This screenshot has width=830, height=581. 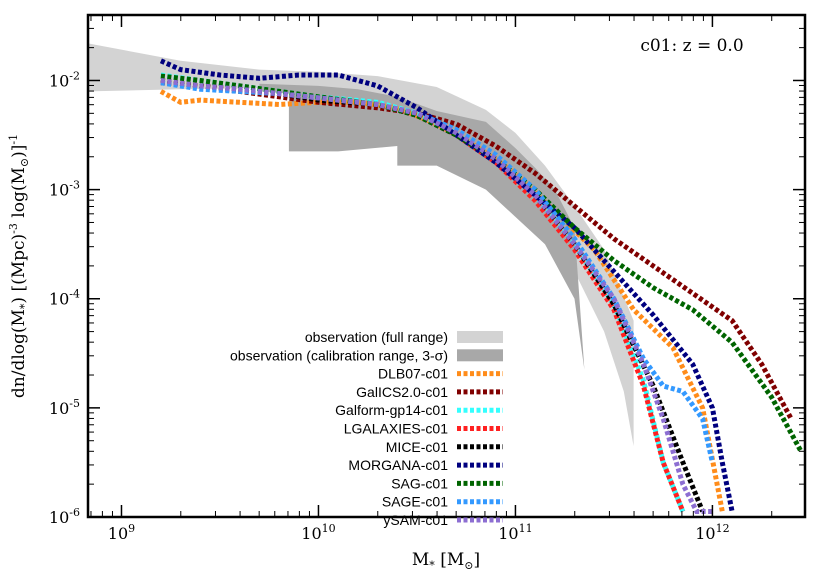 I want to click on x-tick-label: 1011, so click(x=515, y=532).